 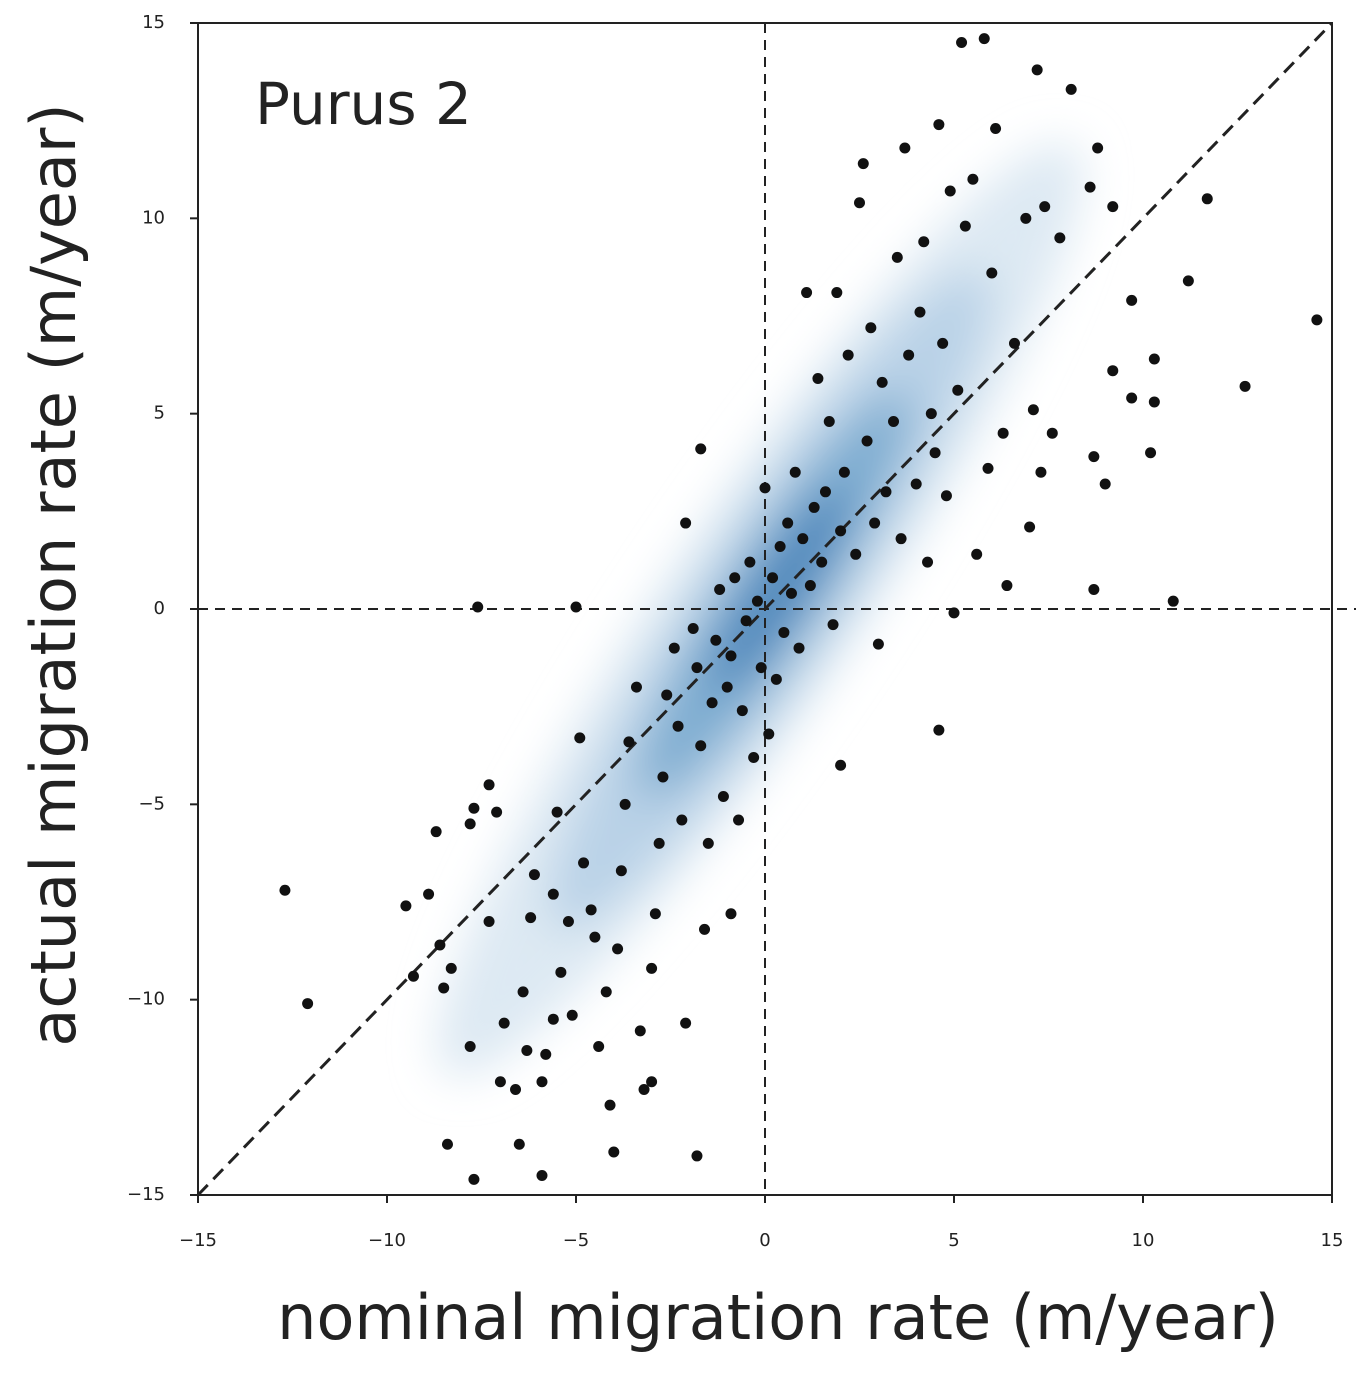 What do you see at coordinates (159, 413) in the screenshot?
I see `y-tick-label: 5` at bounding box center [159, 413].